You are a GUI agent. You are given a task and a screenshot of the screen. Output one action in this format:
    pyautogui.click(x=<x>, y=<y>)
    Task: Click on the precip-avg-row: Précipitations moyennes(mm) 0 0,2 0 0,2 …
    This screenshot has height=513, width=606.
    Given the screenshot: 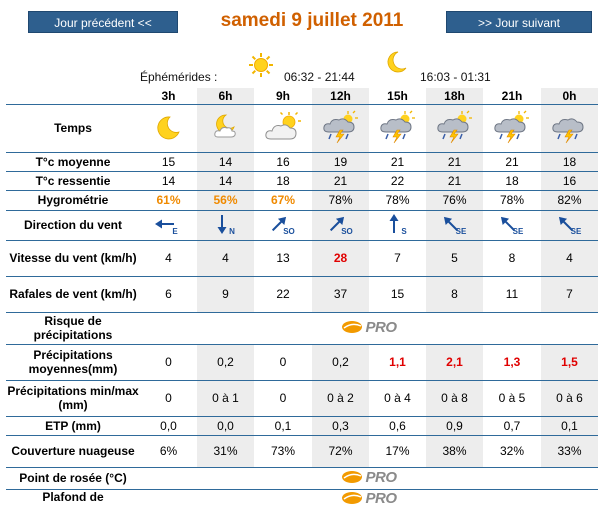 What is the action you would take?
    pyautogui.click(x=302, y=362)
    